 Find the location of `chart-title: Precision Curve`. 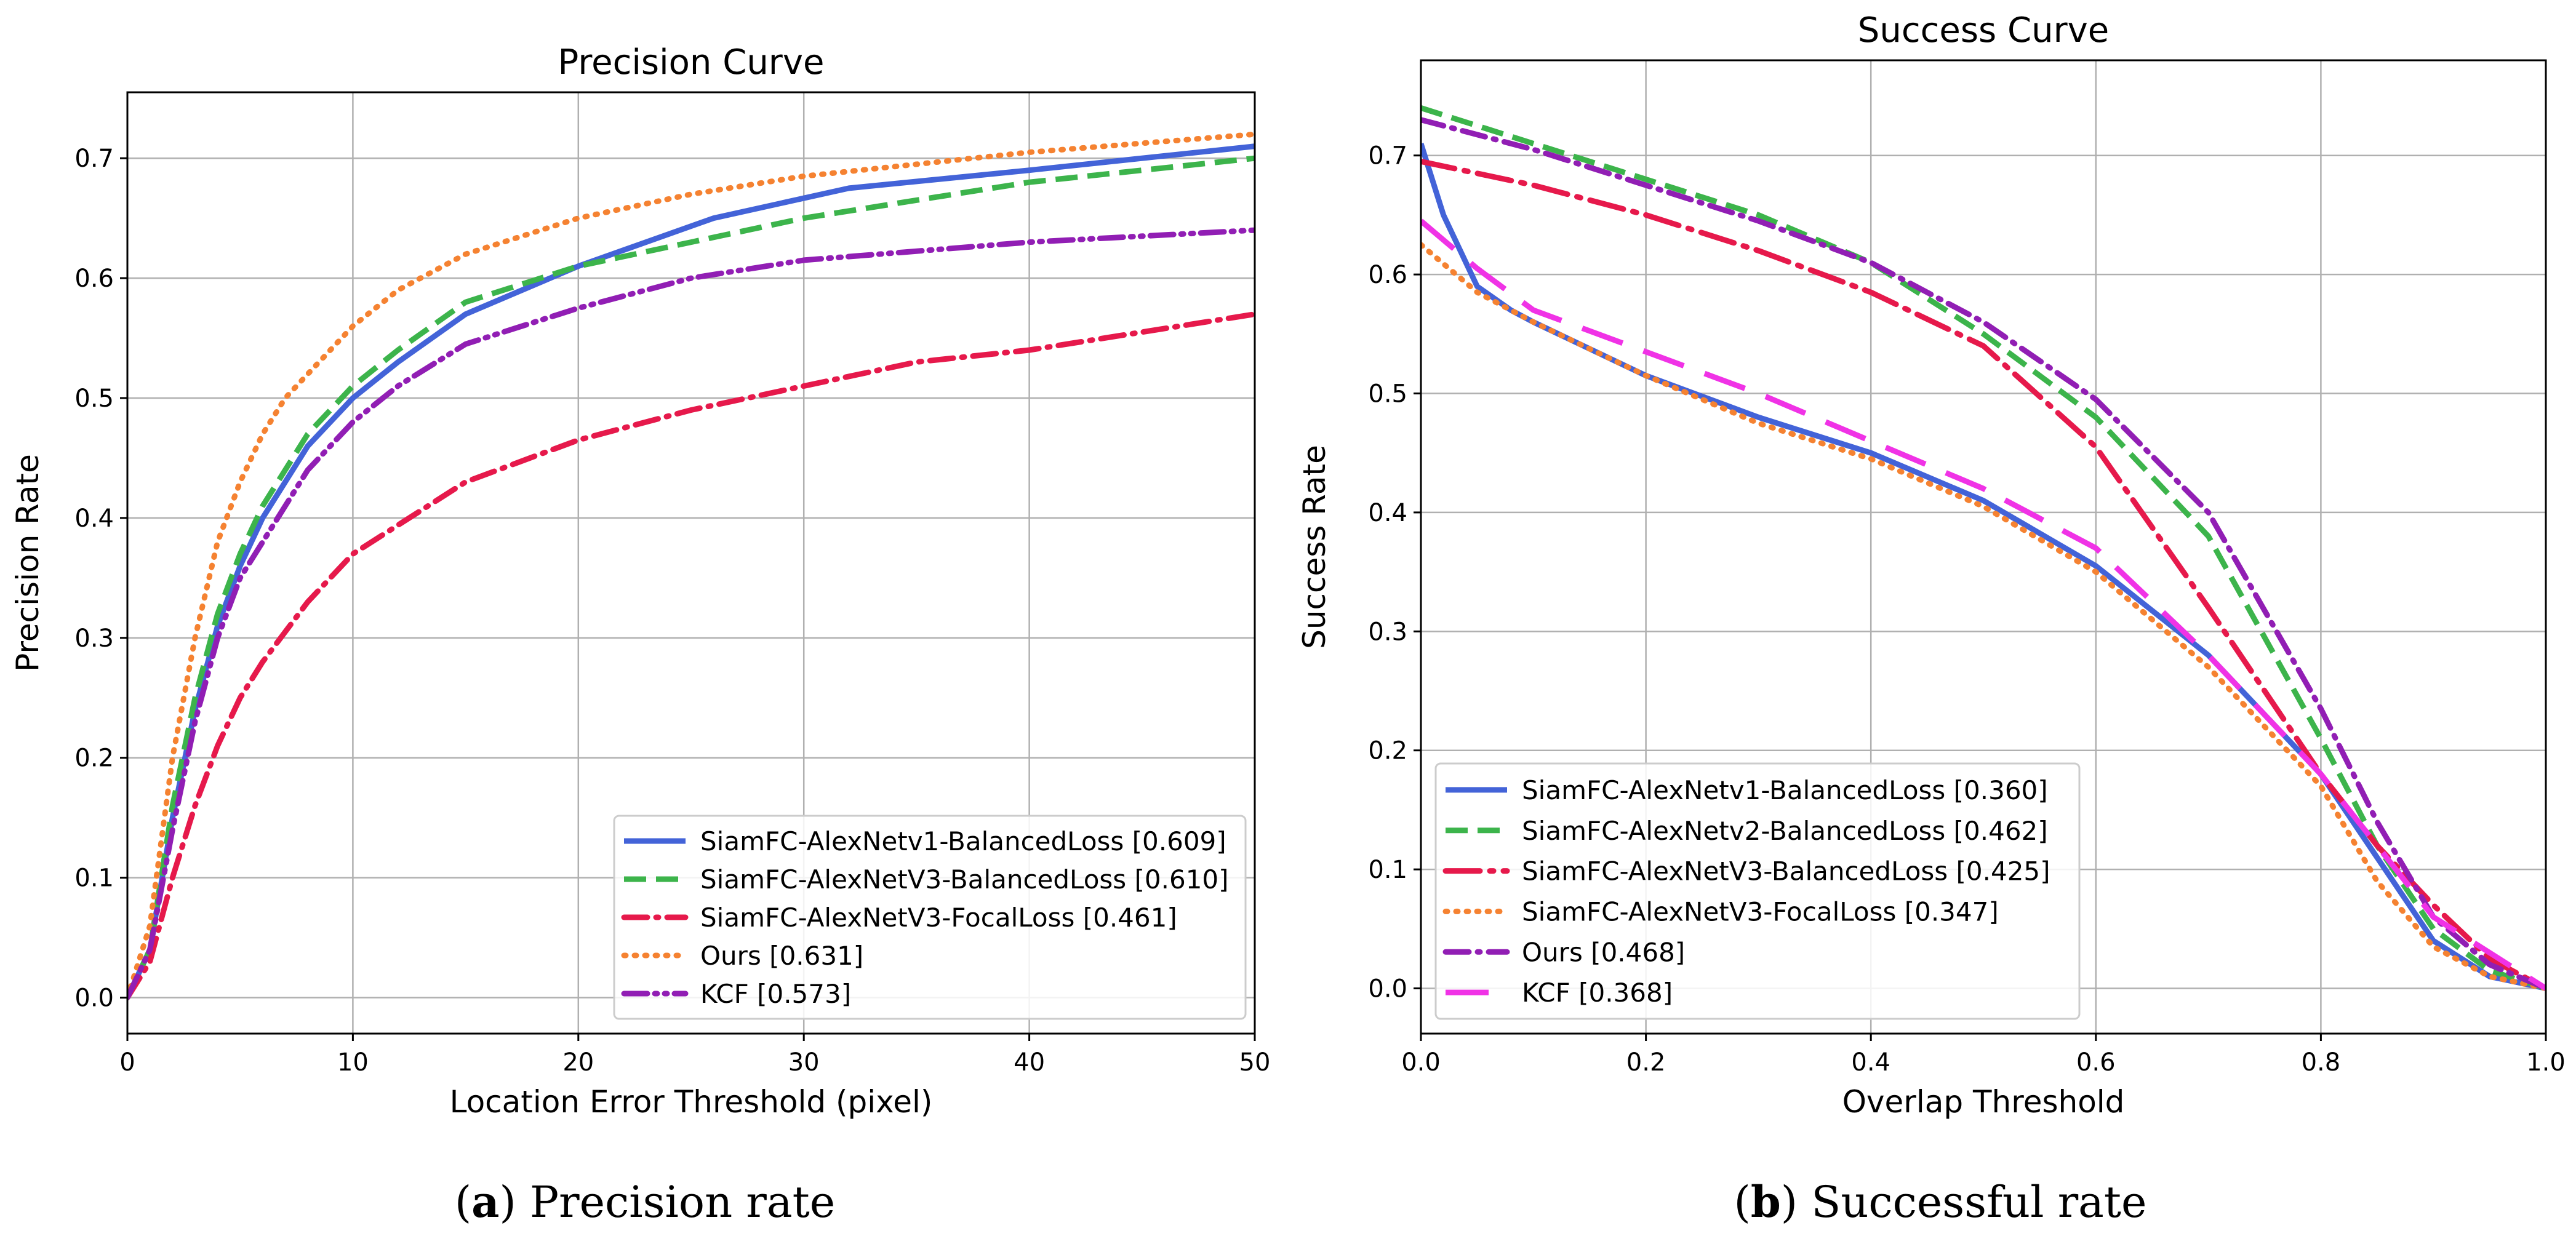

chart-title: Precision Curve is located at coordinates (691, 62).